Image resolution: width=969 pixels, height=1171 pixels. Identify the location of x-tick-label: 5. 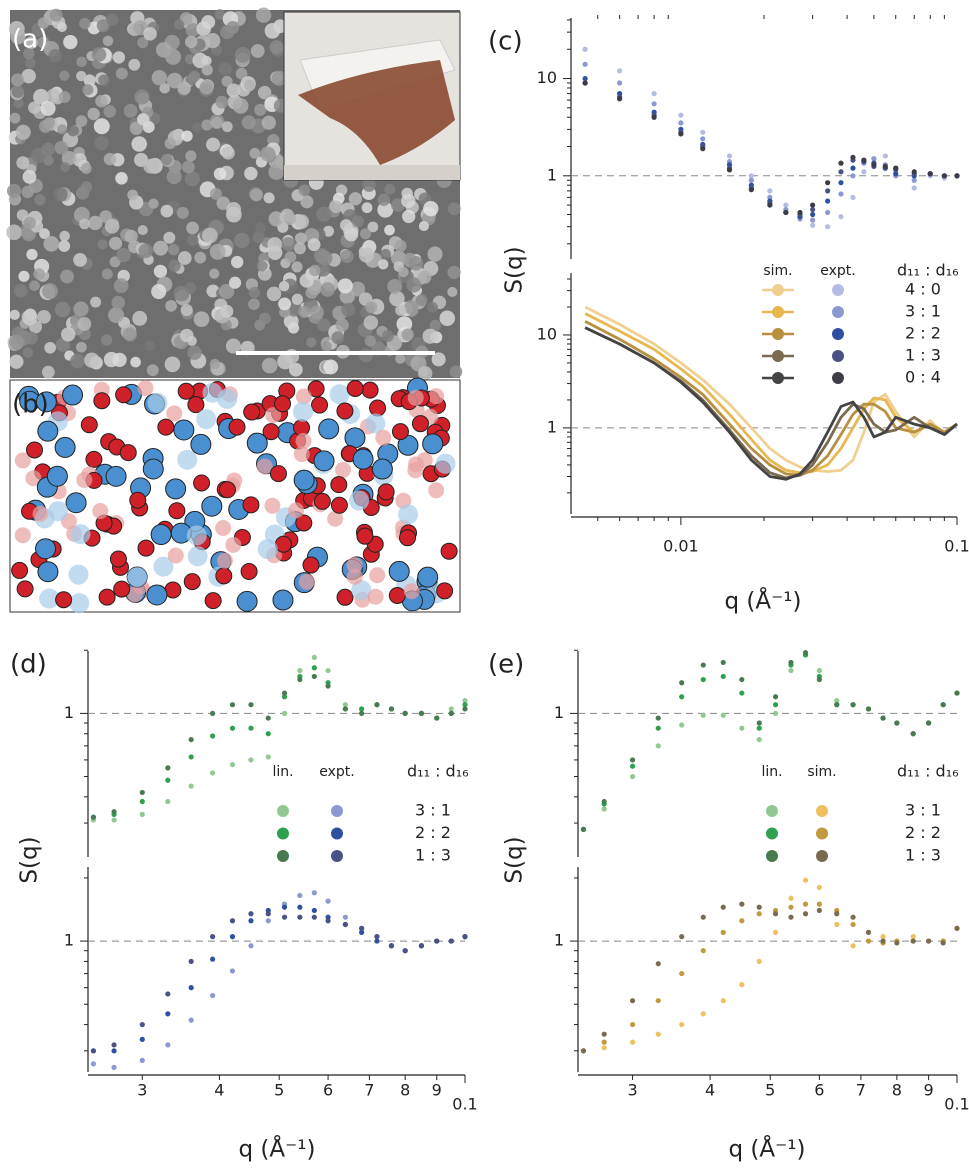
(279, 1090).